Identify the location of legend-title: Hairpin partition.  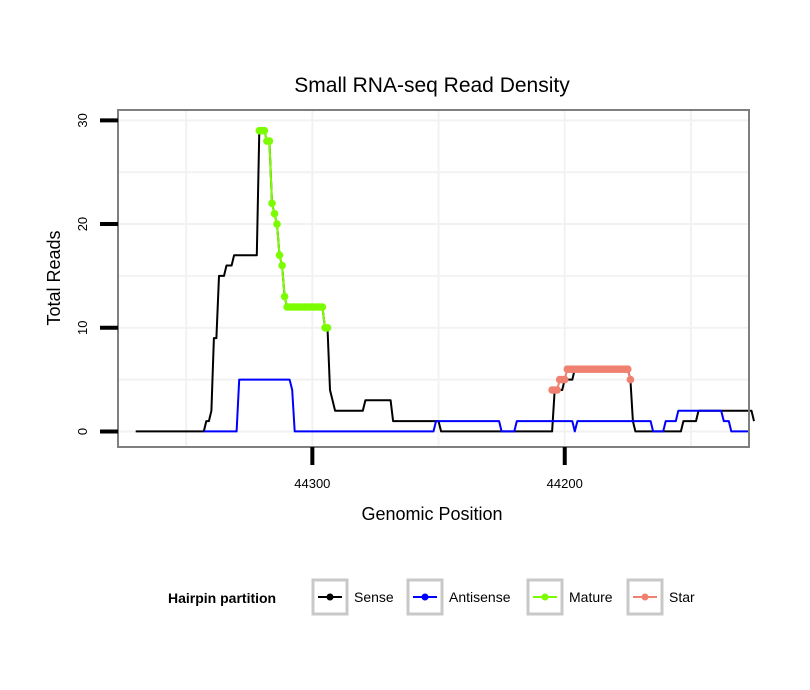
(222, 598).